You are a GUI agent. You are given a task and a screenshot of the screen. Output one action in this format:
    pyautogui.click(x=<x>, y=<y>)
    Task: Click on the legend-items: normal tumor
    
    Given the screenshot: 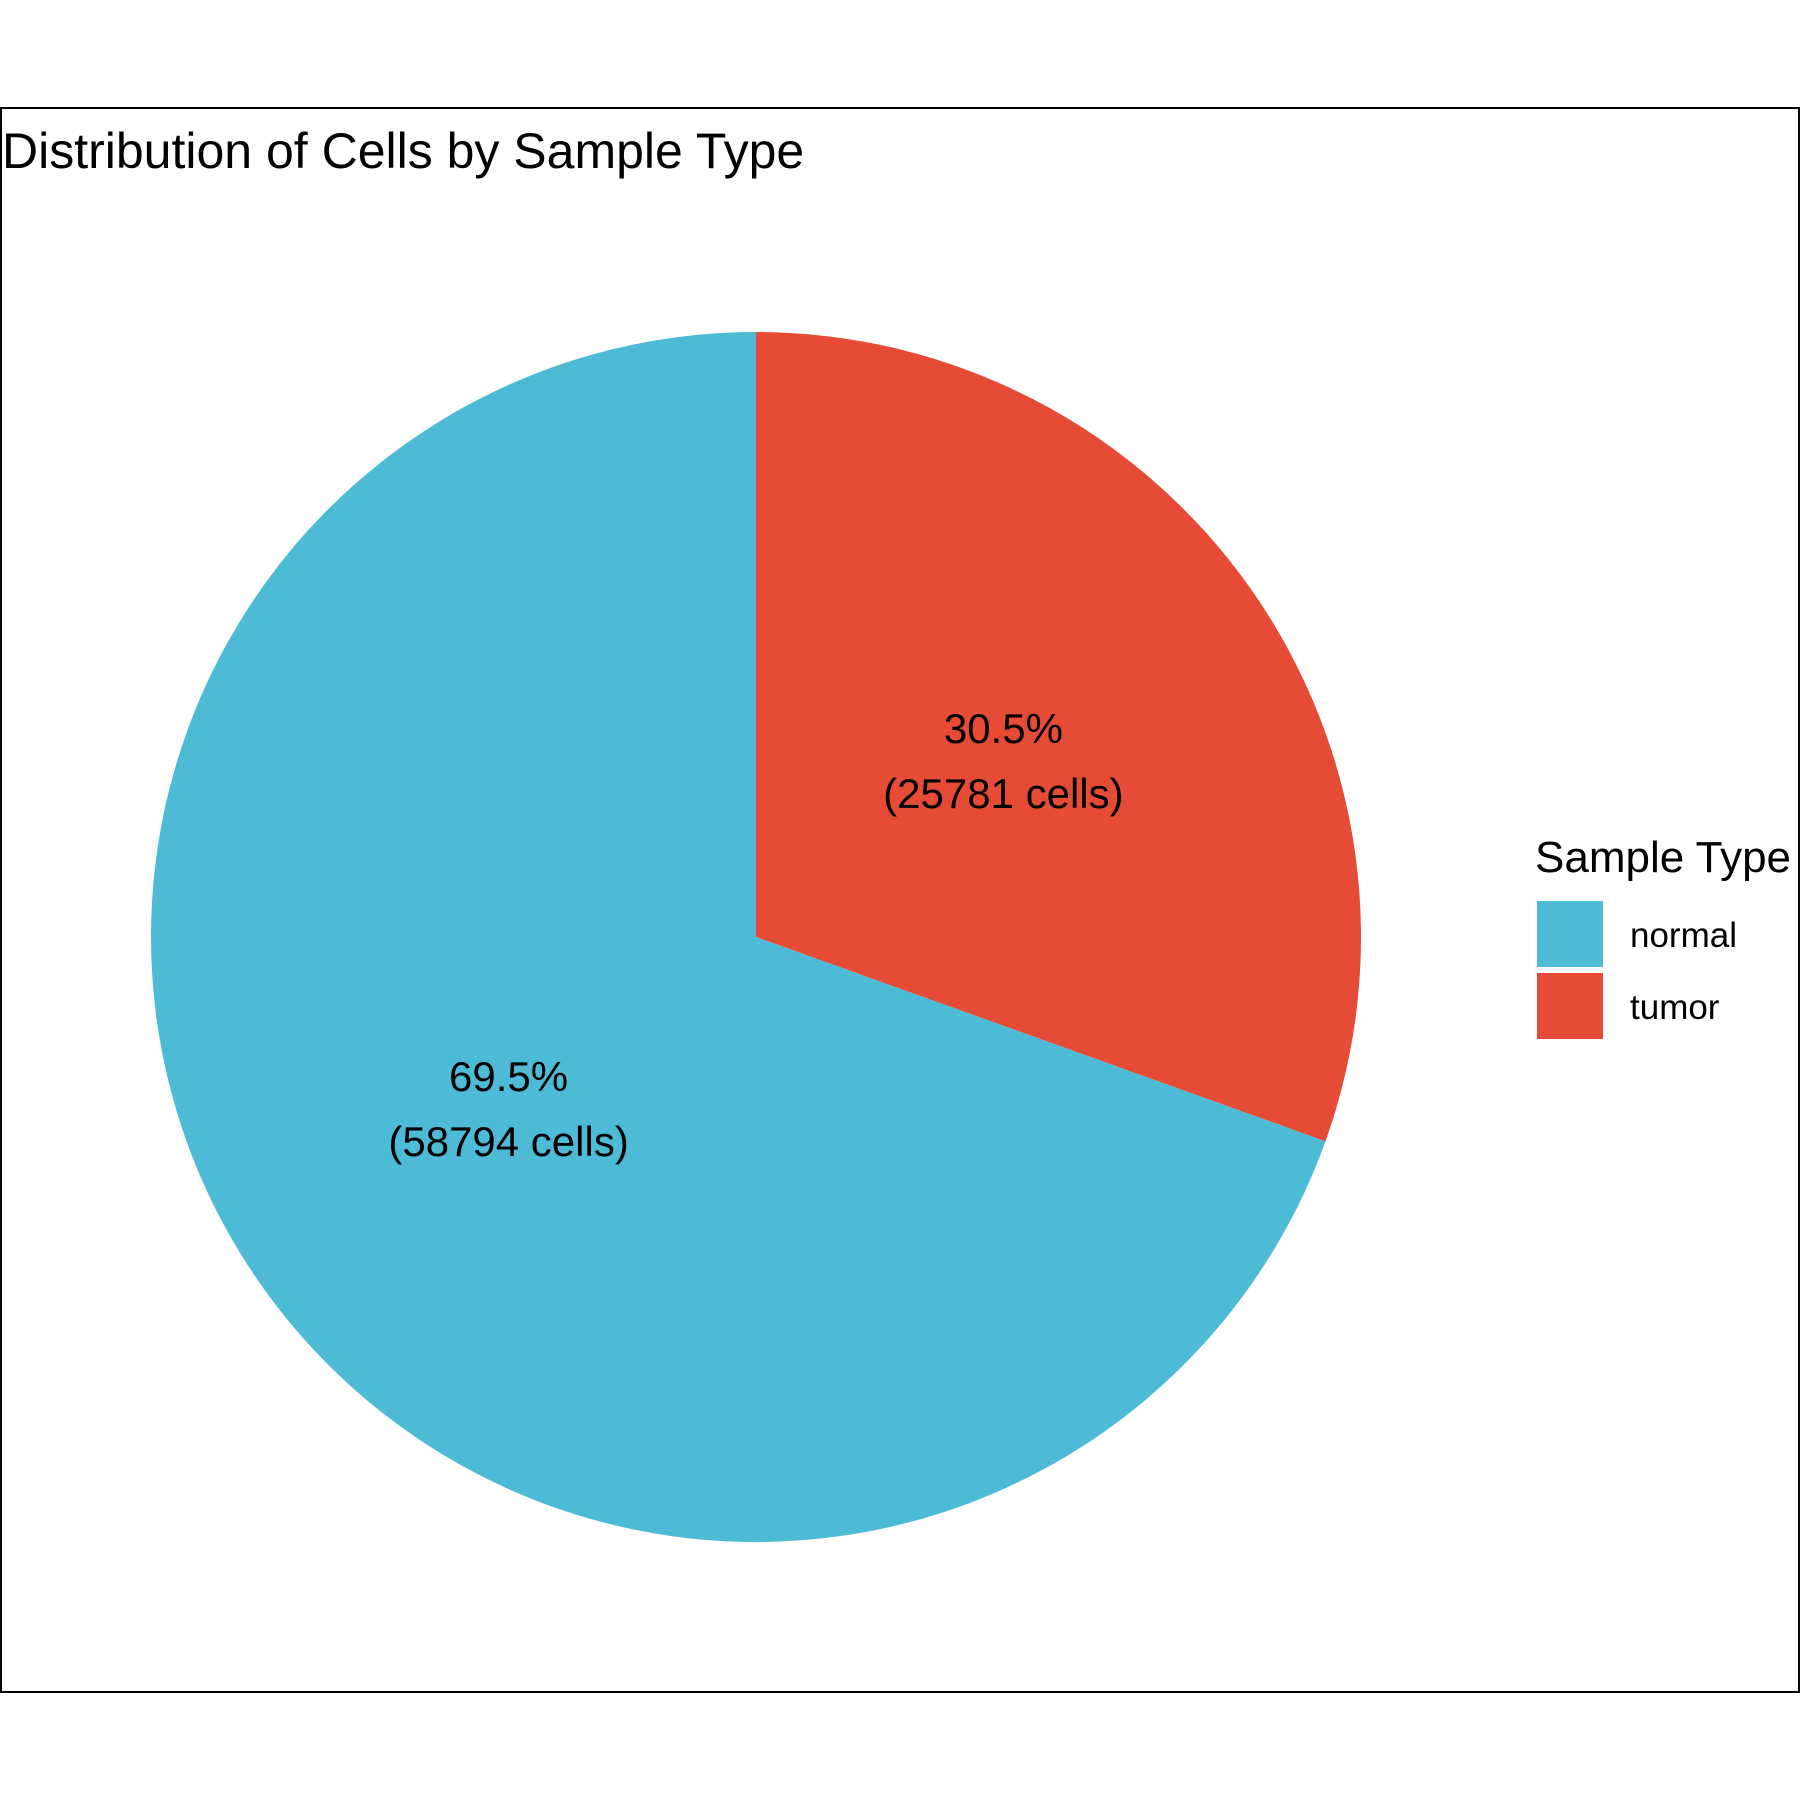 What is the action you would take?
    pyautogui.click(x=1637, y=970)
    